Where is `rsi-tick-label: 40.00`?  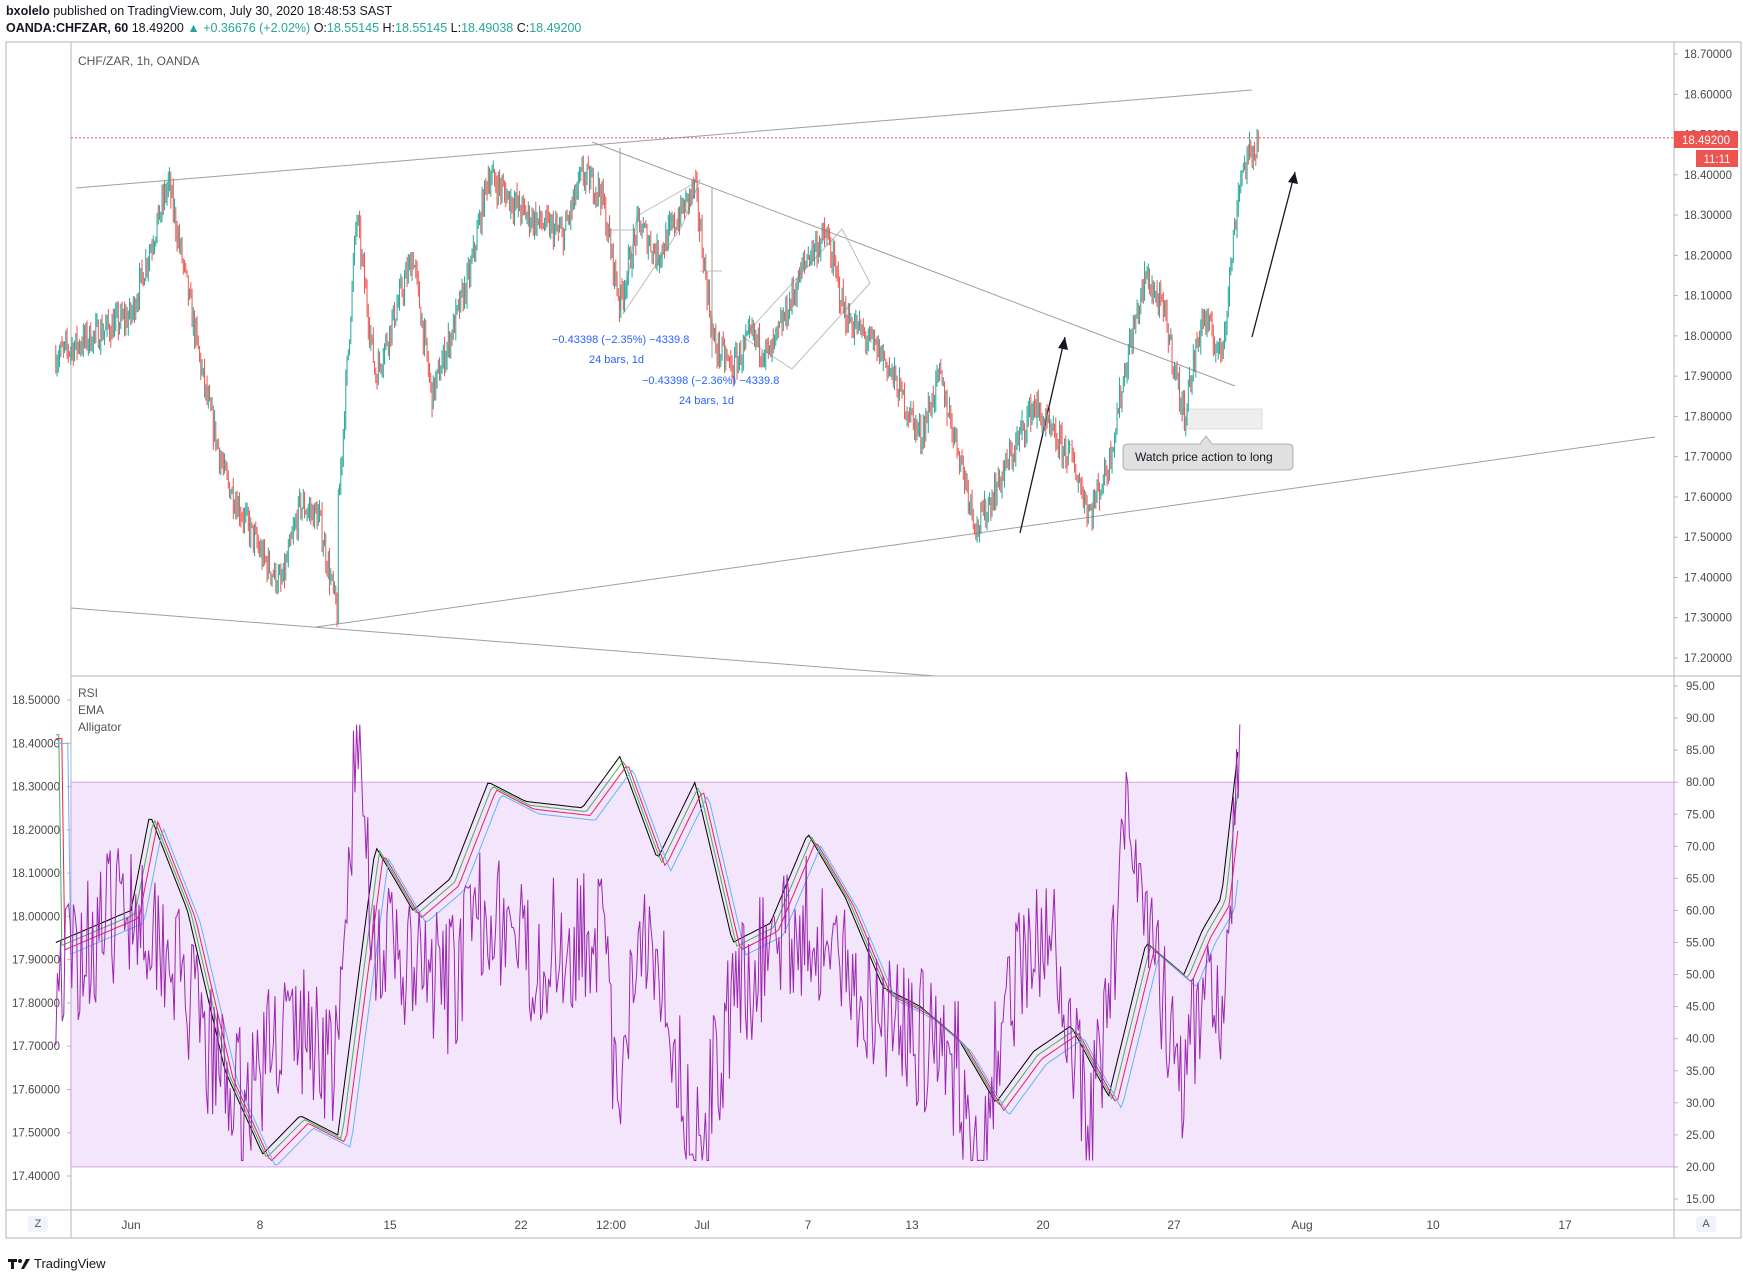
rsi-tick-label: 40.00 is located at coordinates (1700, 1040).